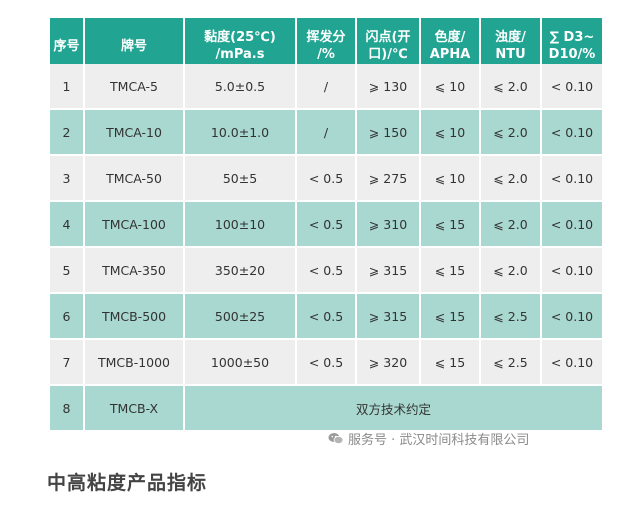 The width and height of the screenshot is (636, 510). Describe the element at coordinates (66, 362) in the screenshot. I see `cell-index: 7` at that location.